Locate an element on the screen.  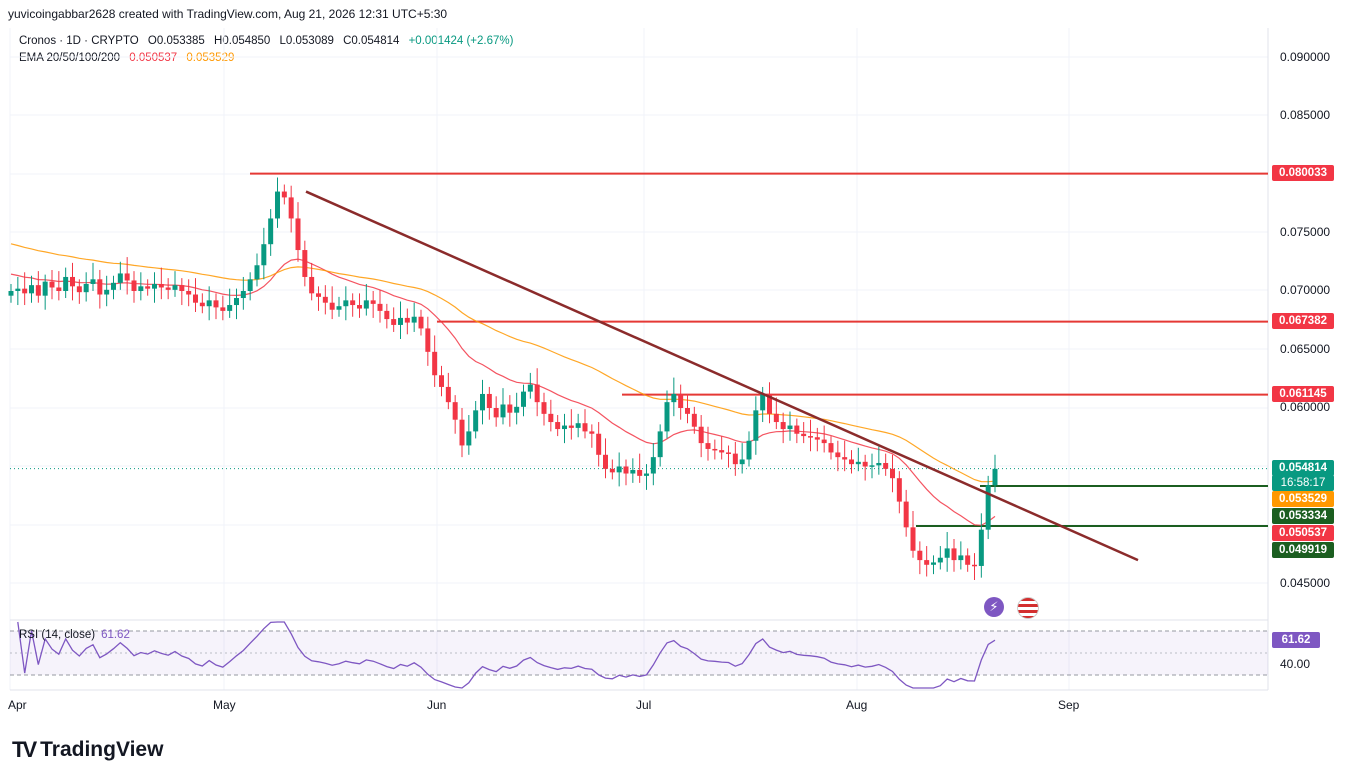
rsi-legend-value: 61.62 is located at coordinates (115, 635).